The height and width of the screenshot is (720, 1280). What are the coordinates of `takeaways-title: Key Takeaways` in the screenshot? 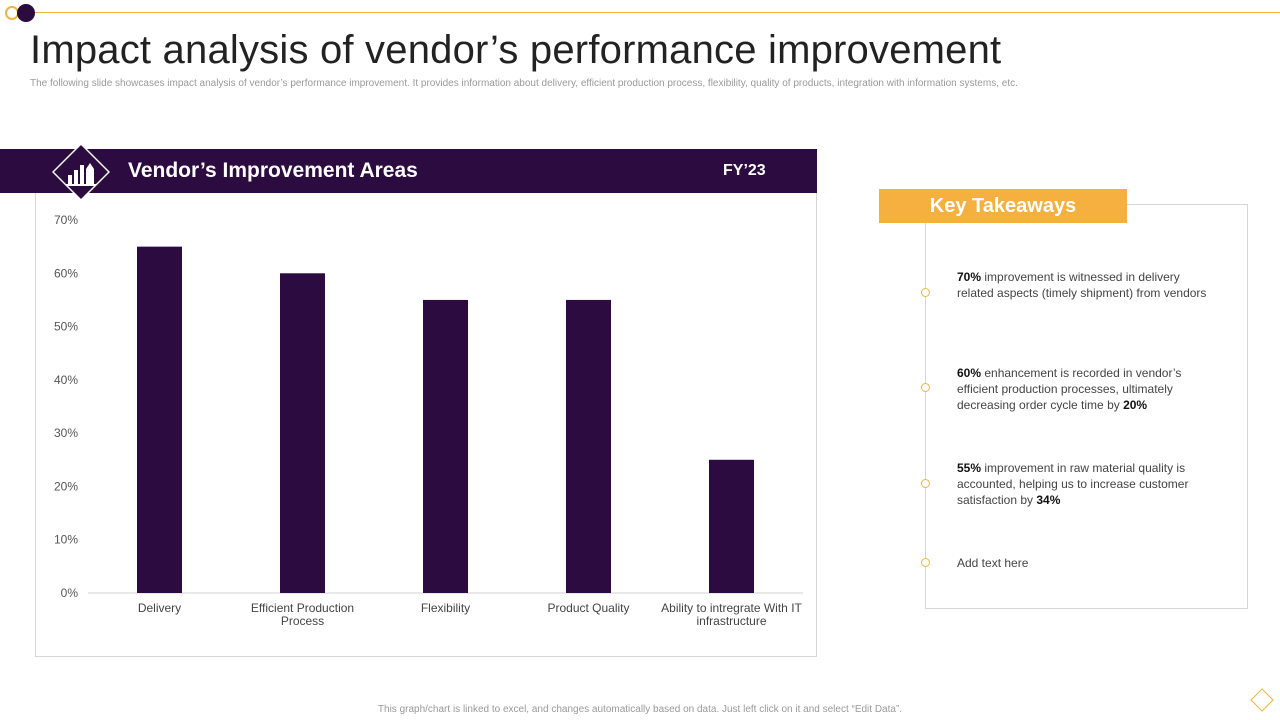 It's located at (1003, 206).